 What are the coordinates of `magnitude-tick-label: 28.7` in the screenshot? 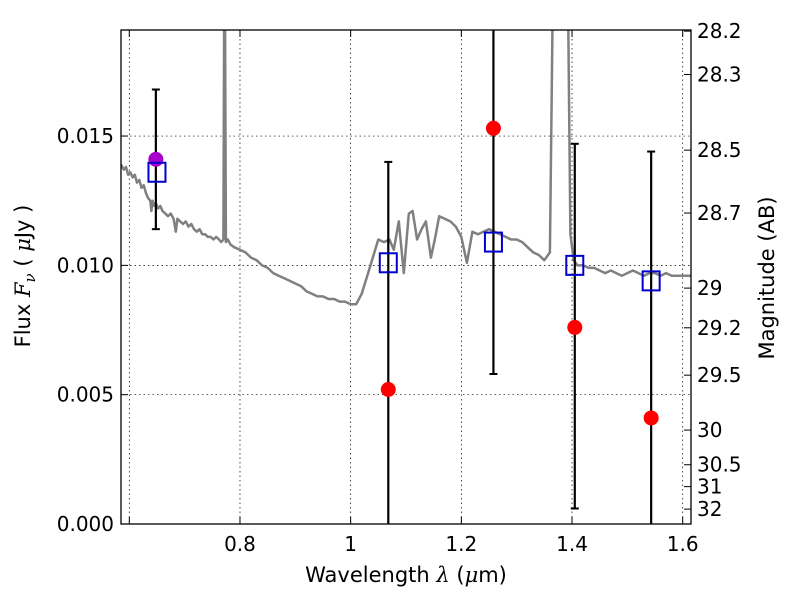 It's located at (719, 213).